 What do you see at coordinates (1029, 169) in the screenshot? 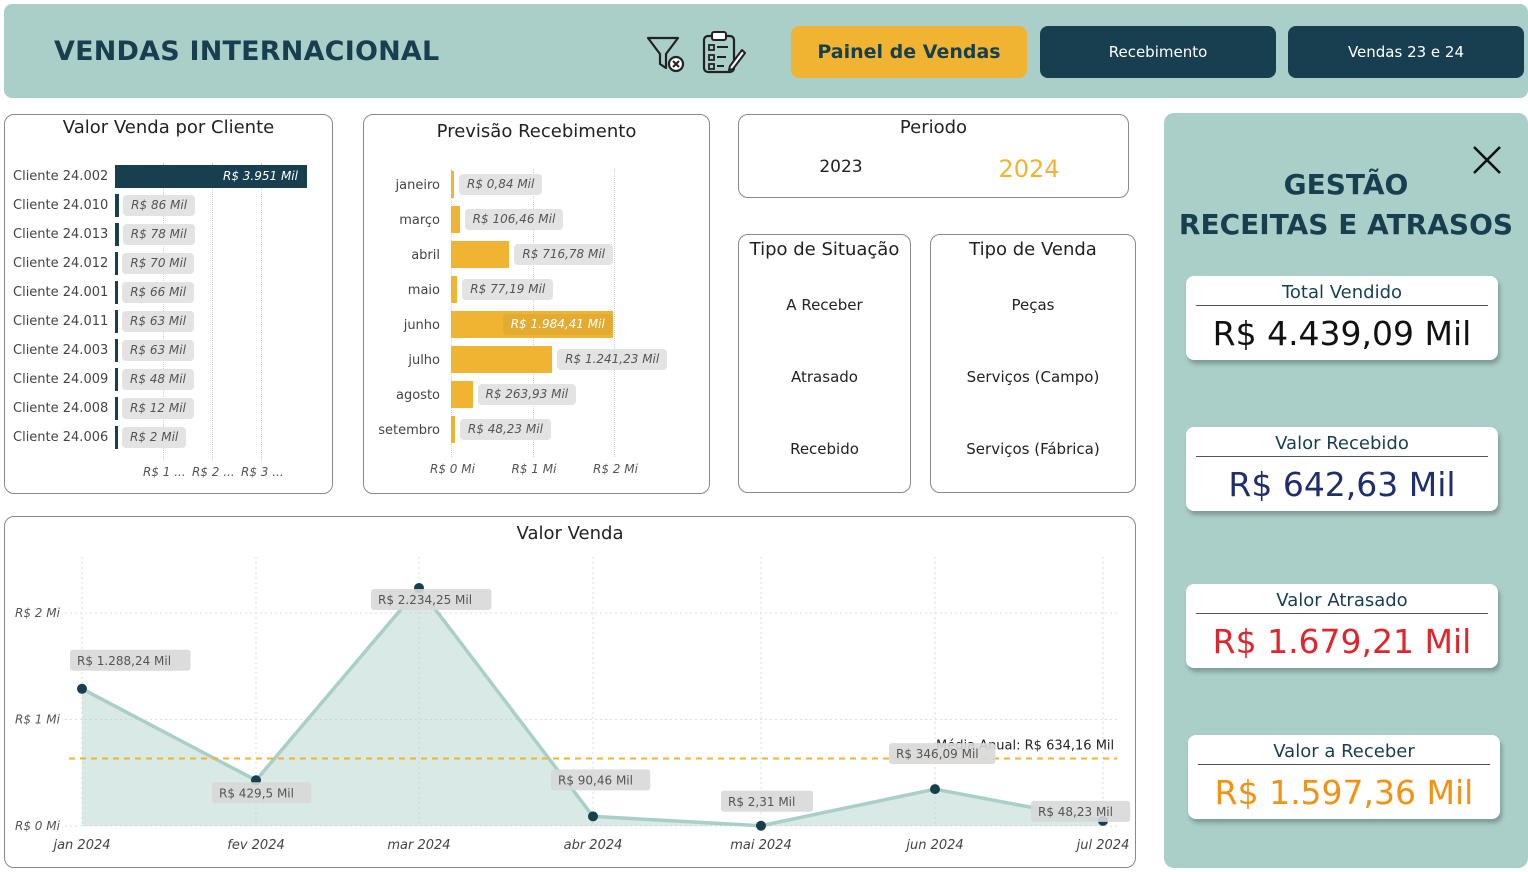
I see `period-option-2024: 2024` at bounding box center [1029, 169].